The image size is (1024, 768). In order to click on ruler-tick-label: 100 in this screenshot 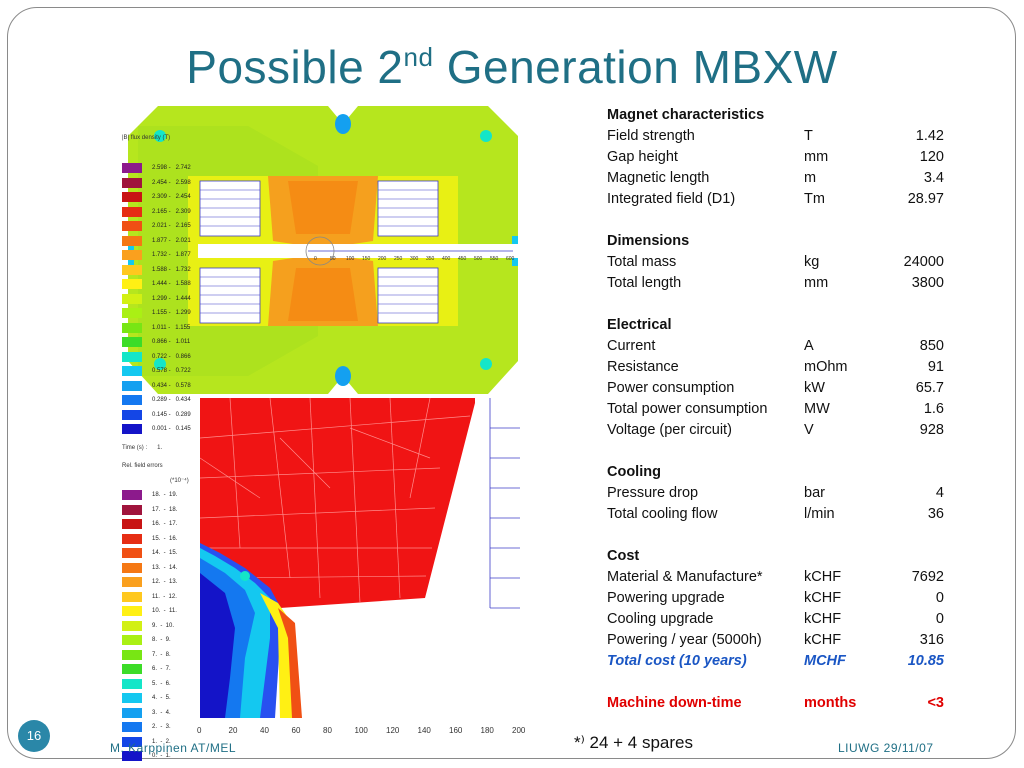, I will do `click(350, 259)`.